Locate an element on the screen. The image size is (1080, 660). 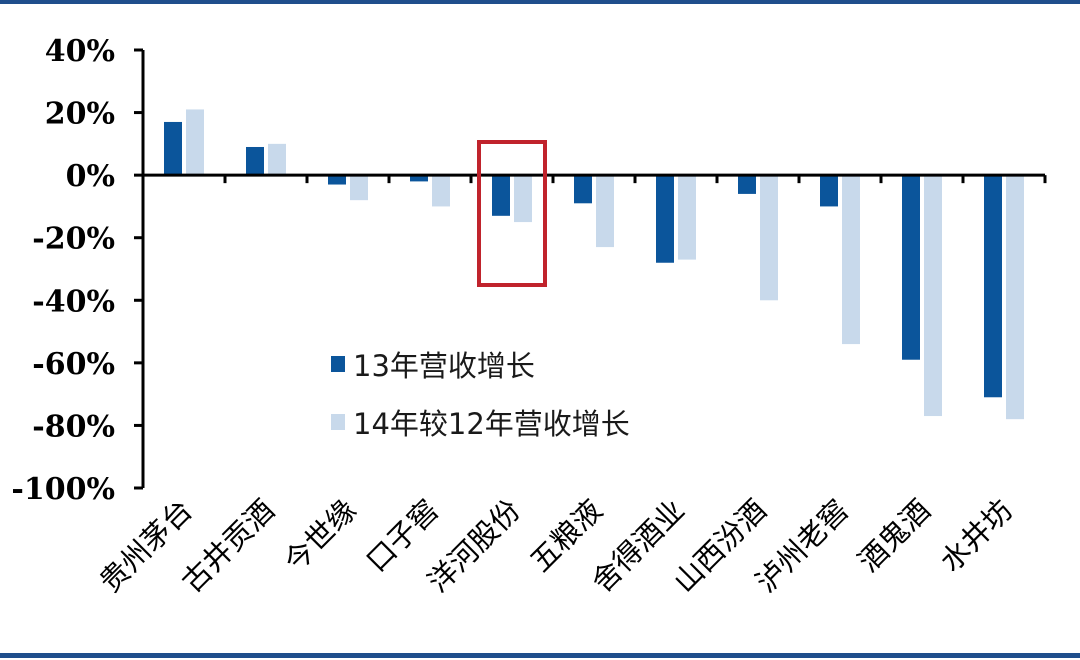
y-tick-label: 20% is located at coordinates (80, 114).